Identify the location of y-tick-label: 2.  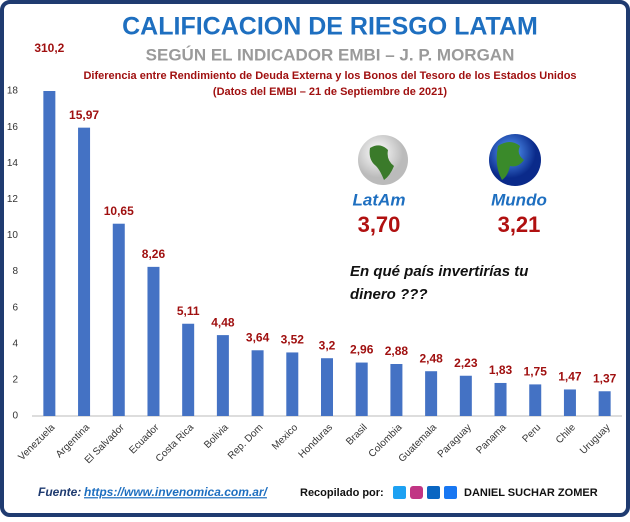
(15, 380).